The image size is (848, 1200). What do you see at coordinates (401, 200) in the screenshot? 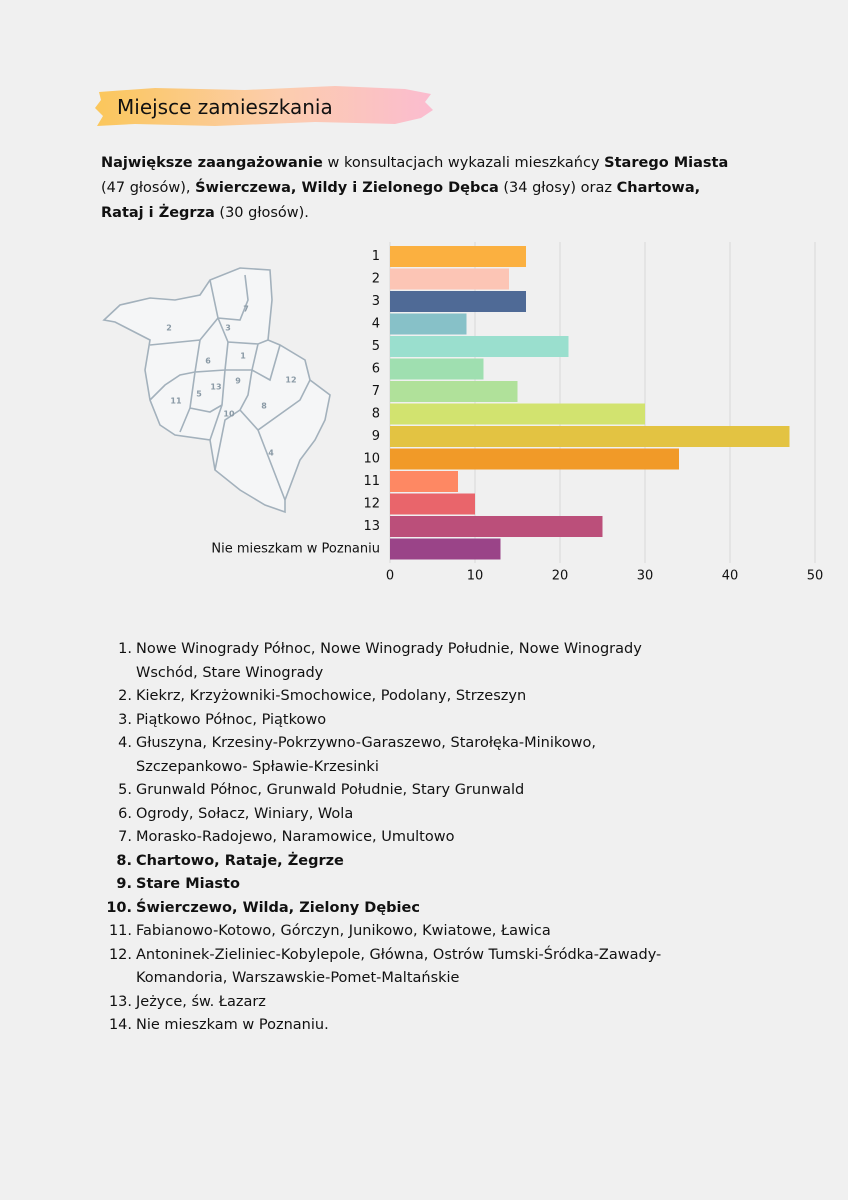
I see `intro-segment: Chartowa, Rataj i Żegrza` at bounding box center [401, 200].